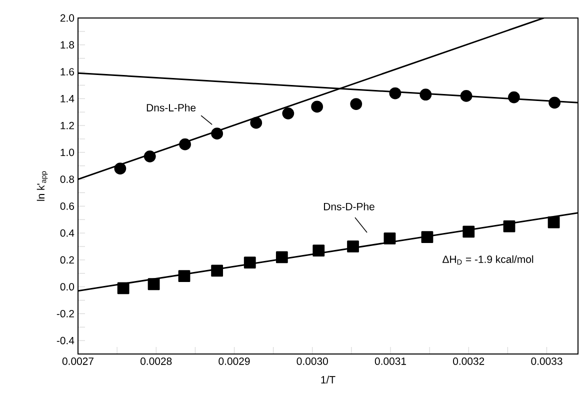 The image size is (580, 407). What do you see at coordinates (65, 340) in the screenshot?
I see `y-tick-label: -0.4` at bounding box center [65, 340].